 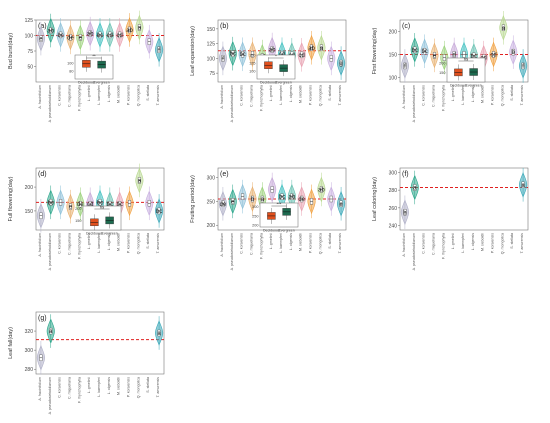 I want to click on inset-y-tick-label: 300, so click(x=255, y=207).